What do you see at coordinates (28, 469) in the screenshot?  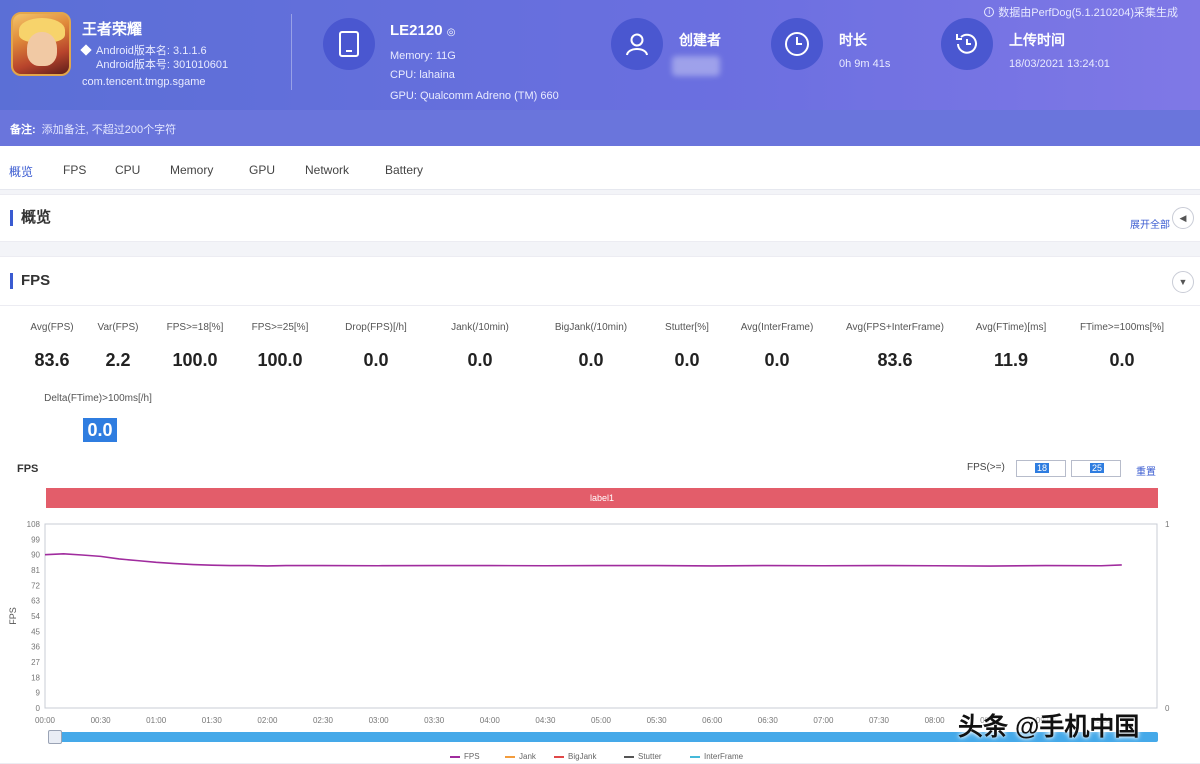 I see `chart-title: FPS` at bounding box center [28, 469].